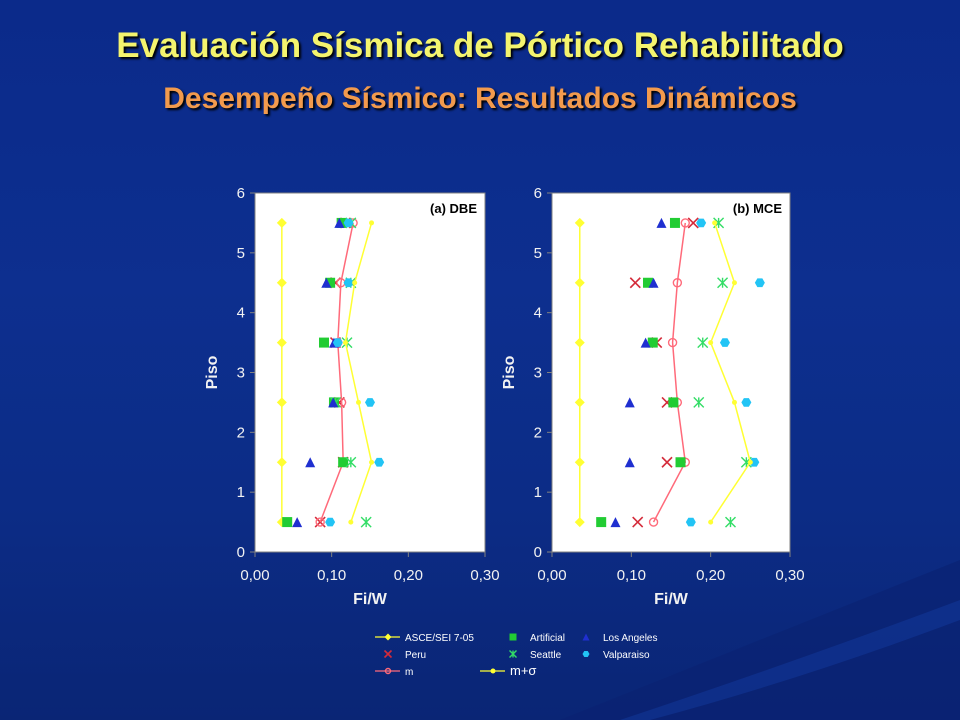 This screenshot has height=720, width=960. Describe the element at coordinates (408, 575) in the screenshot. I see `x-tick-label: 0,20` at that location.